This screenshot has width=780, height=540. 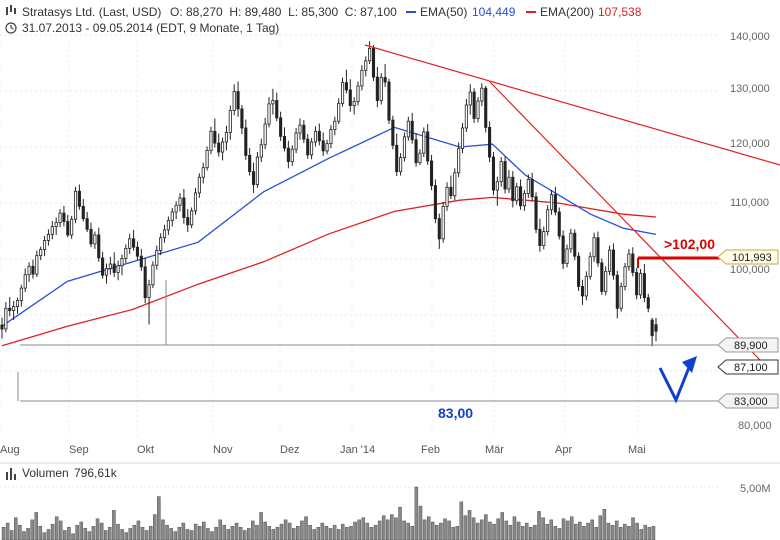 What do you see at coordinates (750, 270) in the screenshot?
I see `y-tick-label: 100,000` at bounding box center [750, 270].